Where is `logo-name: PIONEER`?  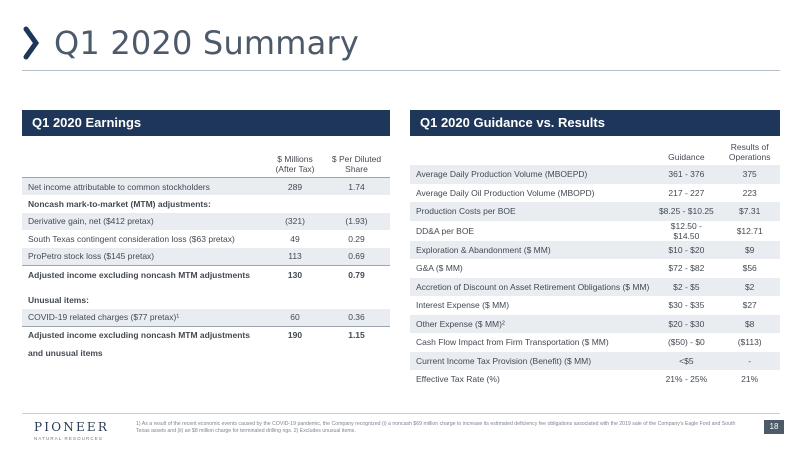
logo-name: PIONEER is located at coordinates (72, 427).